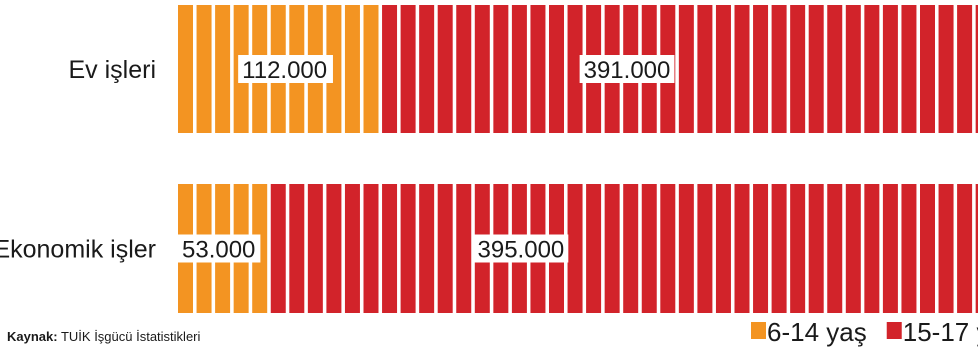  What do you see at coordinates (112, 70) in the screenshot?
I see `category-label: Ev işleri` at bounding box center [112, 70].